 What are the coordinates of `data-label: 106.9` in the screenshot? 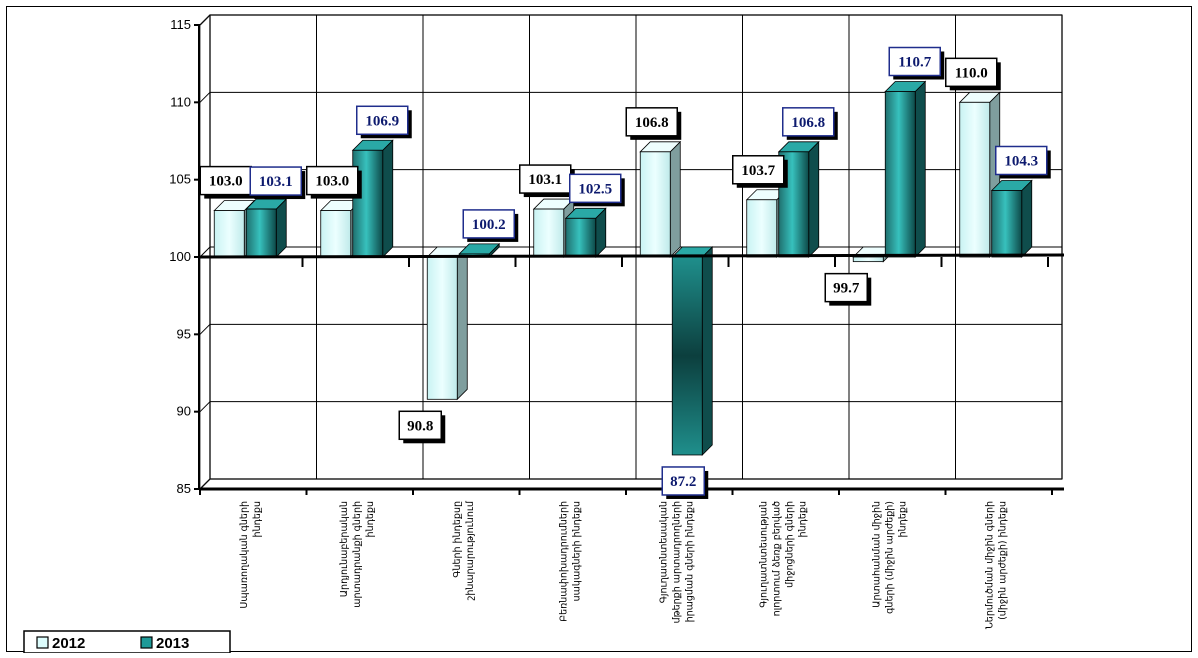 It's located at (382, 121).